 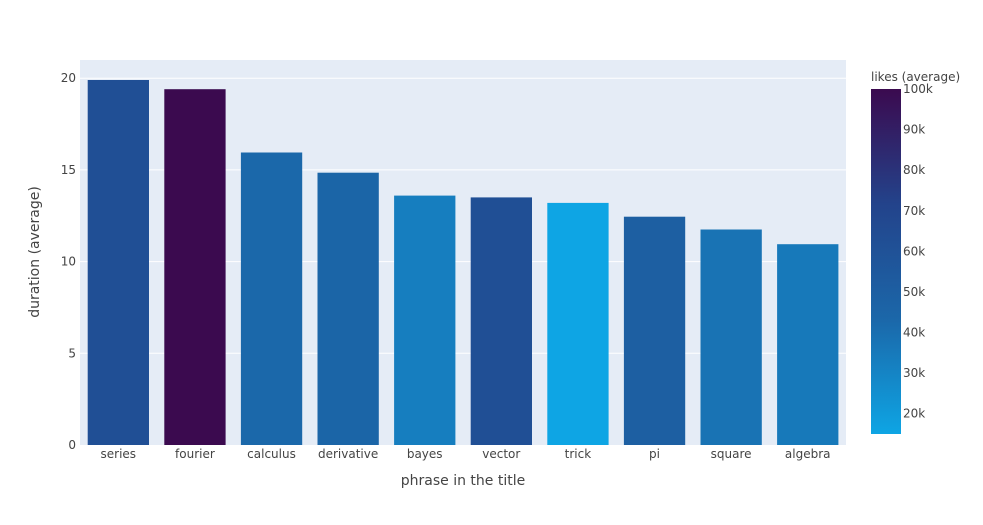 I want to click on y-tick-label: 20, so click(x=68, y=78).